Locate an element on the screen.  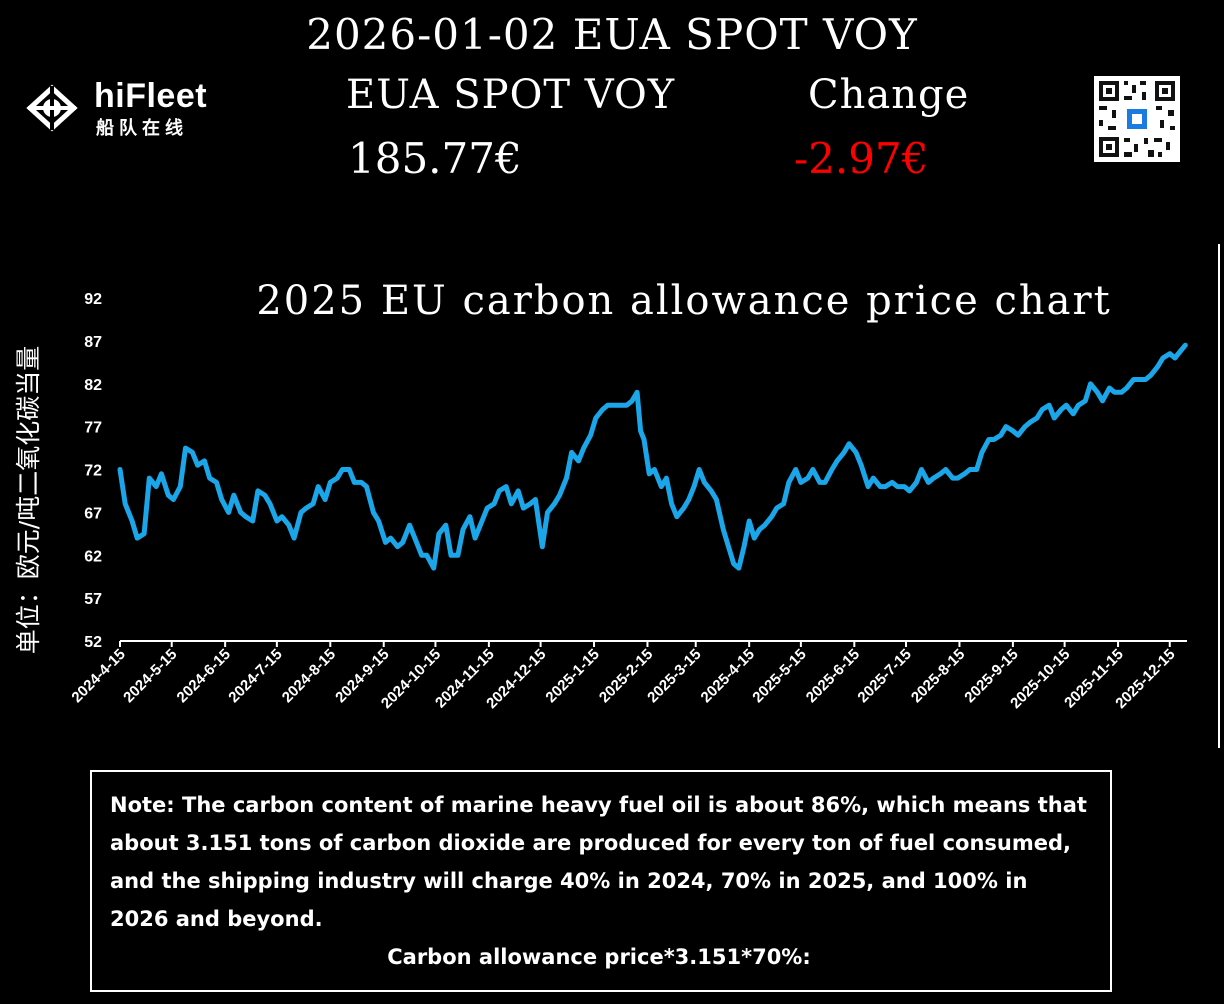
y-tick-label: 87 is located at coordinates (93, 342).